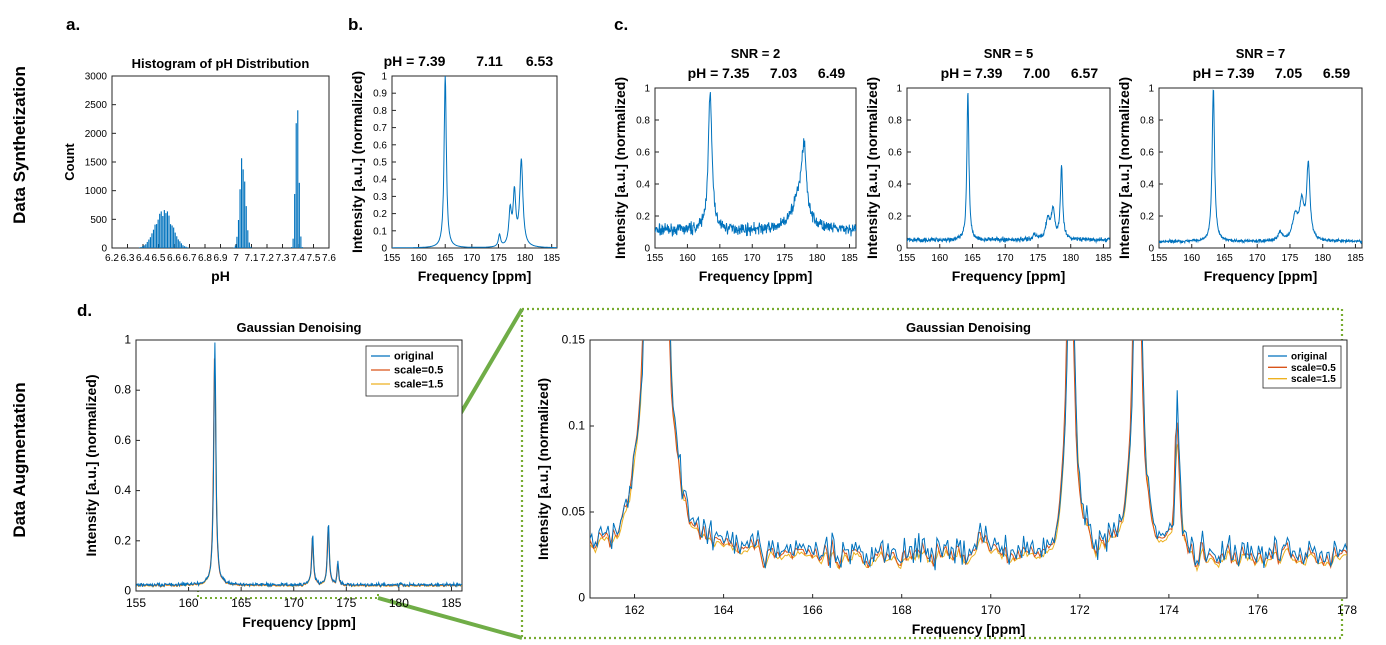 The width and height of the screenshot is (1386, 645). What do you see at coordinates (220, 276) in the screenshot?
I see `x-axis-label: pH` at bounding box center [220, 276].